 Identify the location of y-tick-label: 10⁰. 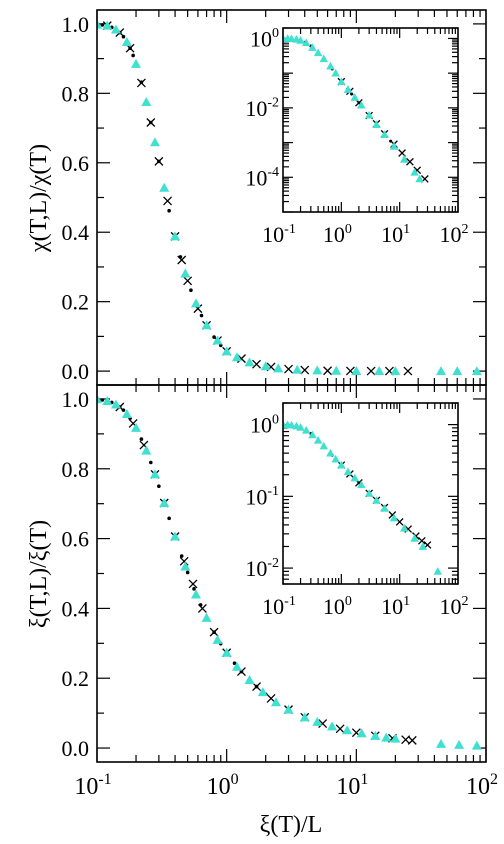
(264, 424).